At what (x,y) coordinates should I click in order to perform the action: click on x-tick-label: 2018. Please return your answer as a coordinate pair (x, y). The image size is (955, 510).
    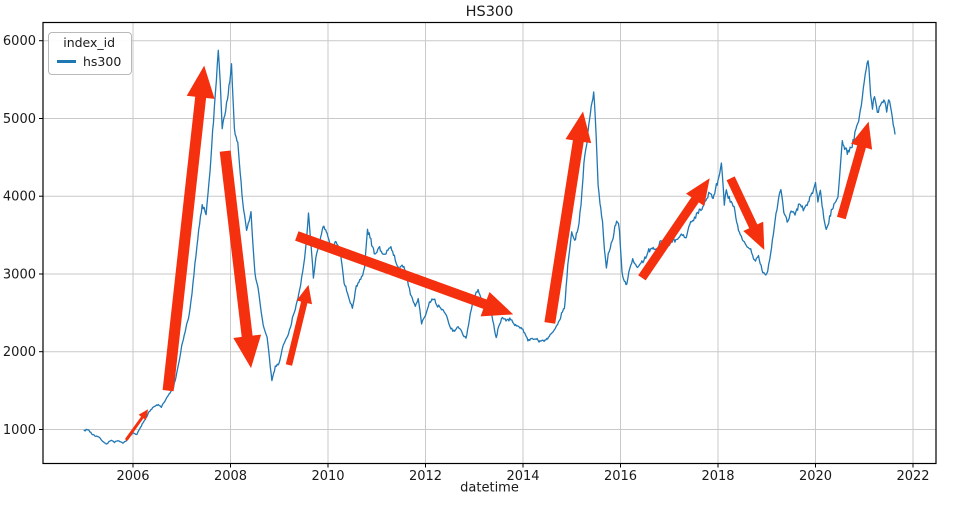
    Looking at the image, I should click on (717, 476).